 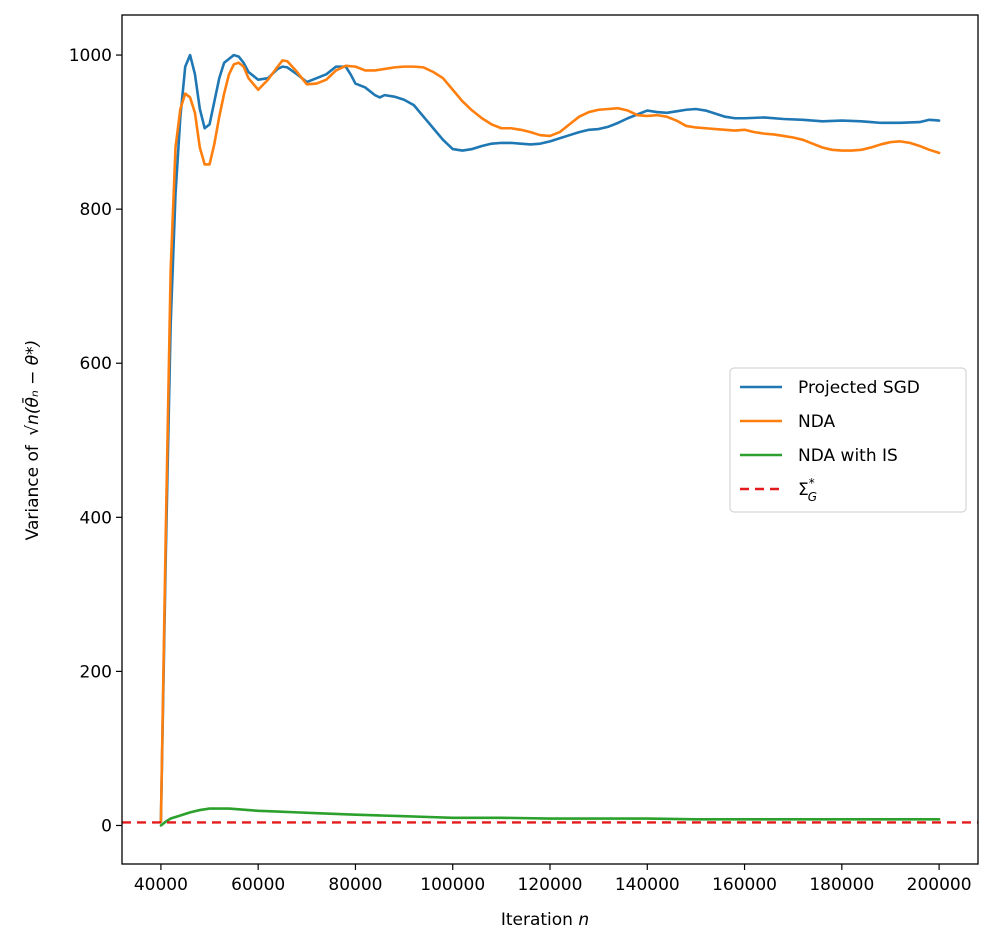 What do you see at coordinates (647, 885) in the screenshot?
I see `x-tick-label: 140000` at bounding box center [647, 885].